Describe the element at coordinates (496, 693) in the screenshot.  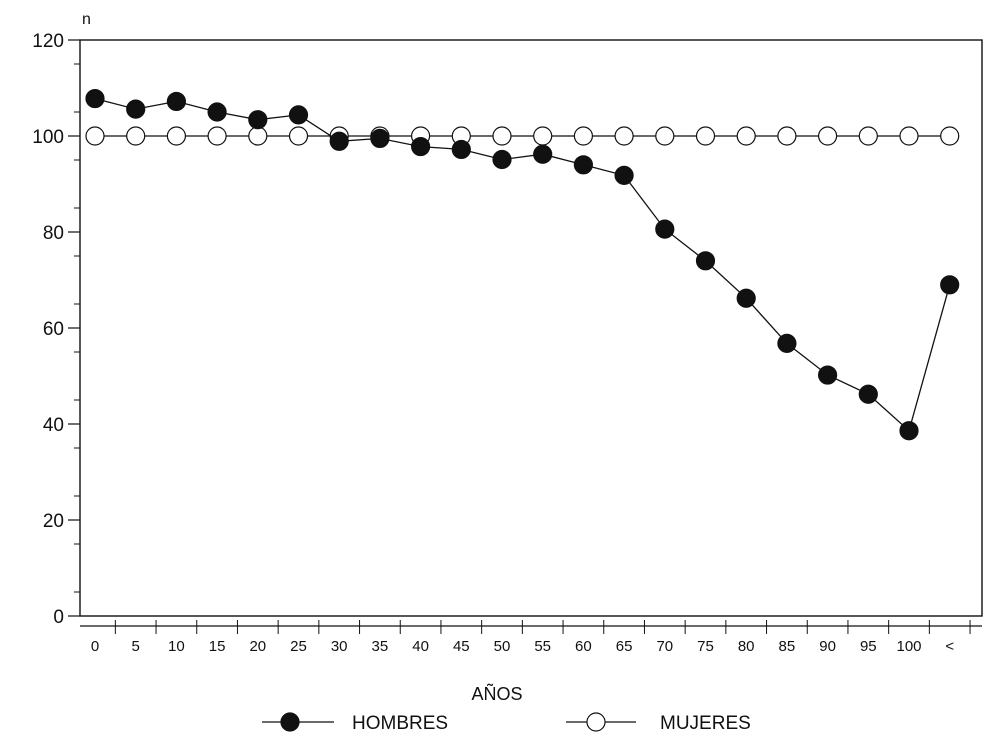
I see `x-axis-label: AÑOS` at that location.